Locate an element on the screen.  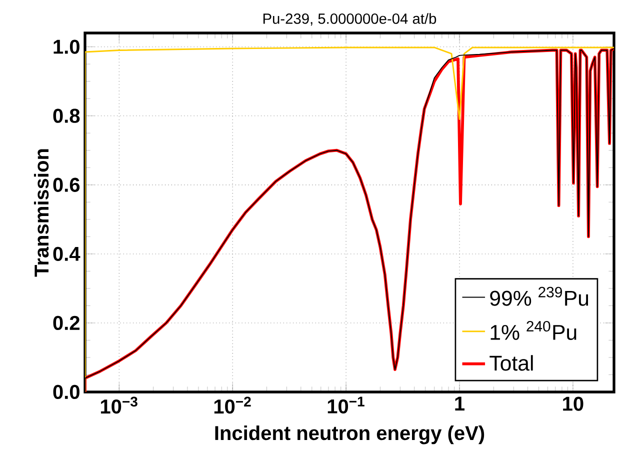
y-tick-label: 0.2 is located at coordinates (66, 323).